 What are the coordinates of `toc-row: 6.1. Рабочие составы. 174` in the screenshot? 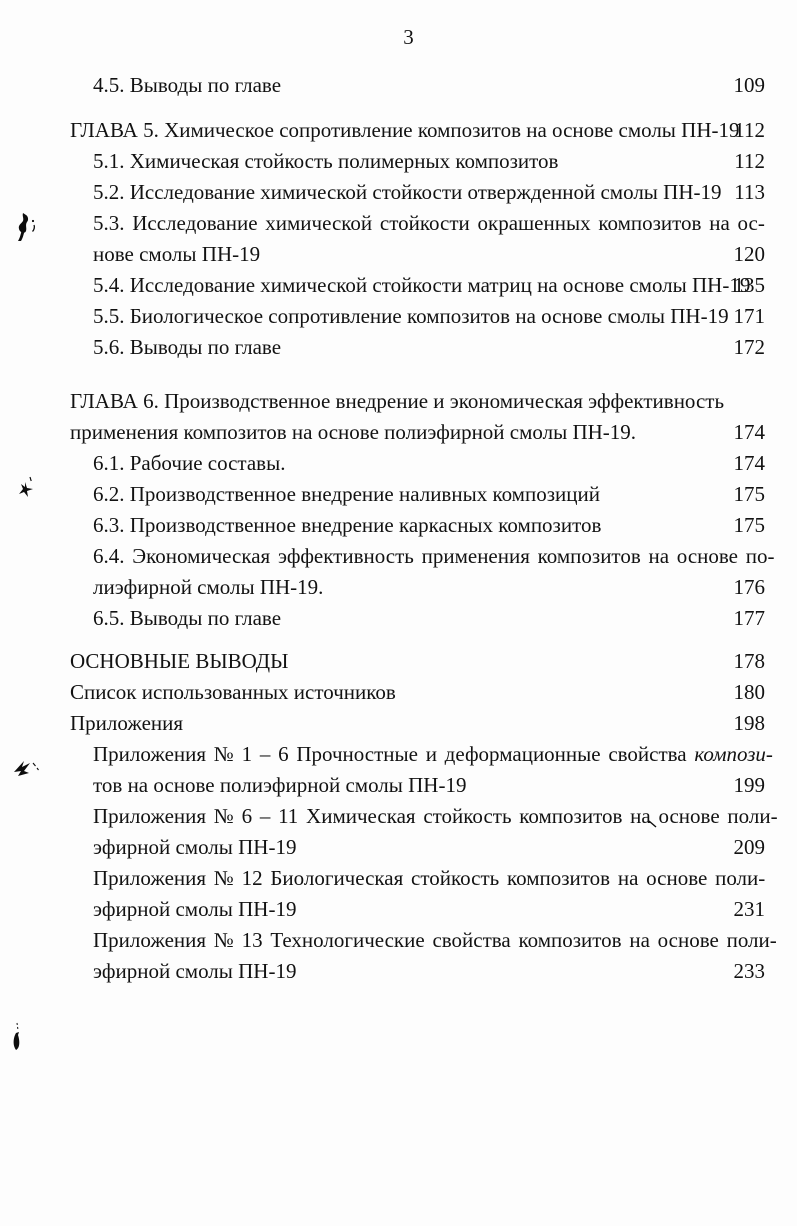 It's located at (398, 463).